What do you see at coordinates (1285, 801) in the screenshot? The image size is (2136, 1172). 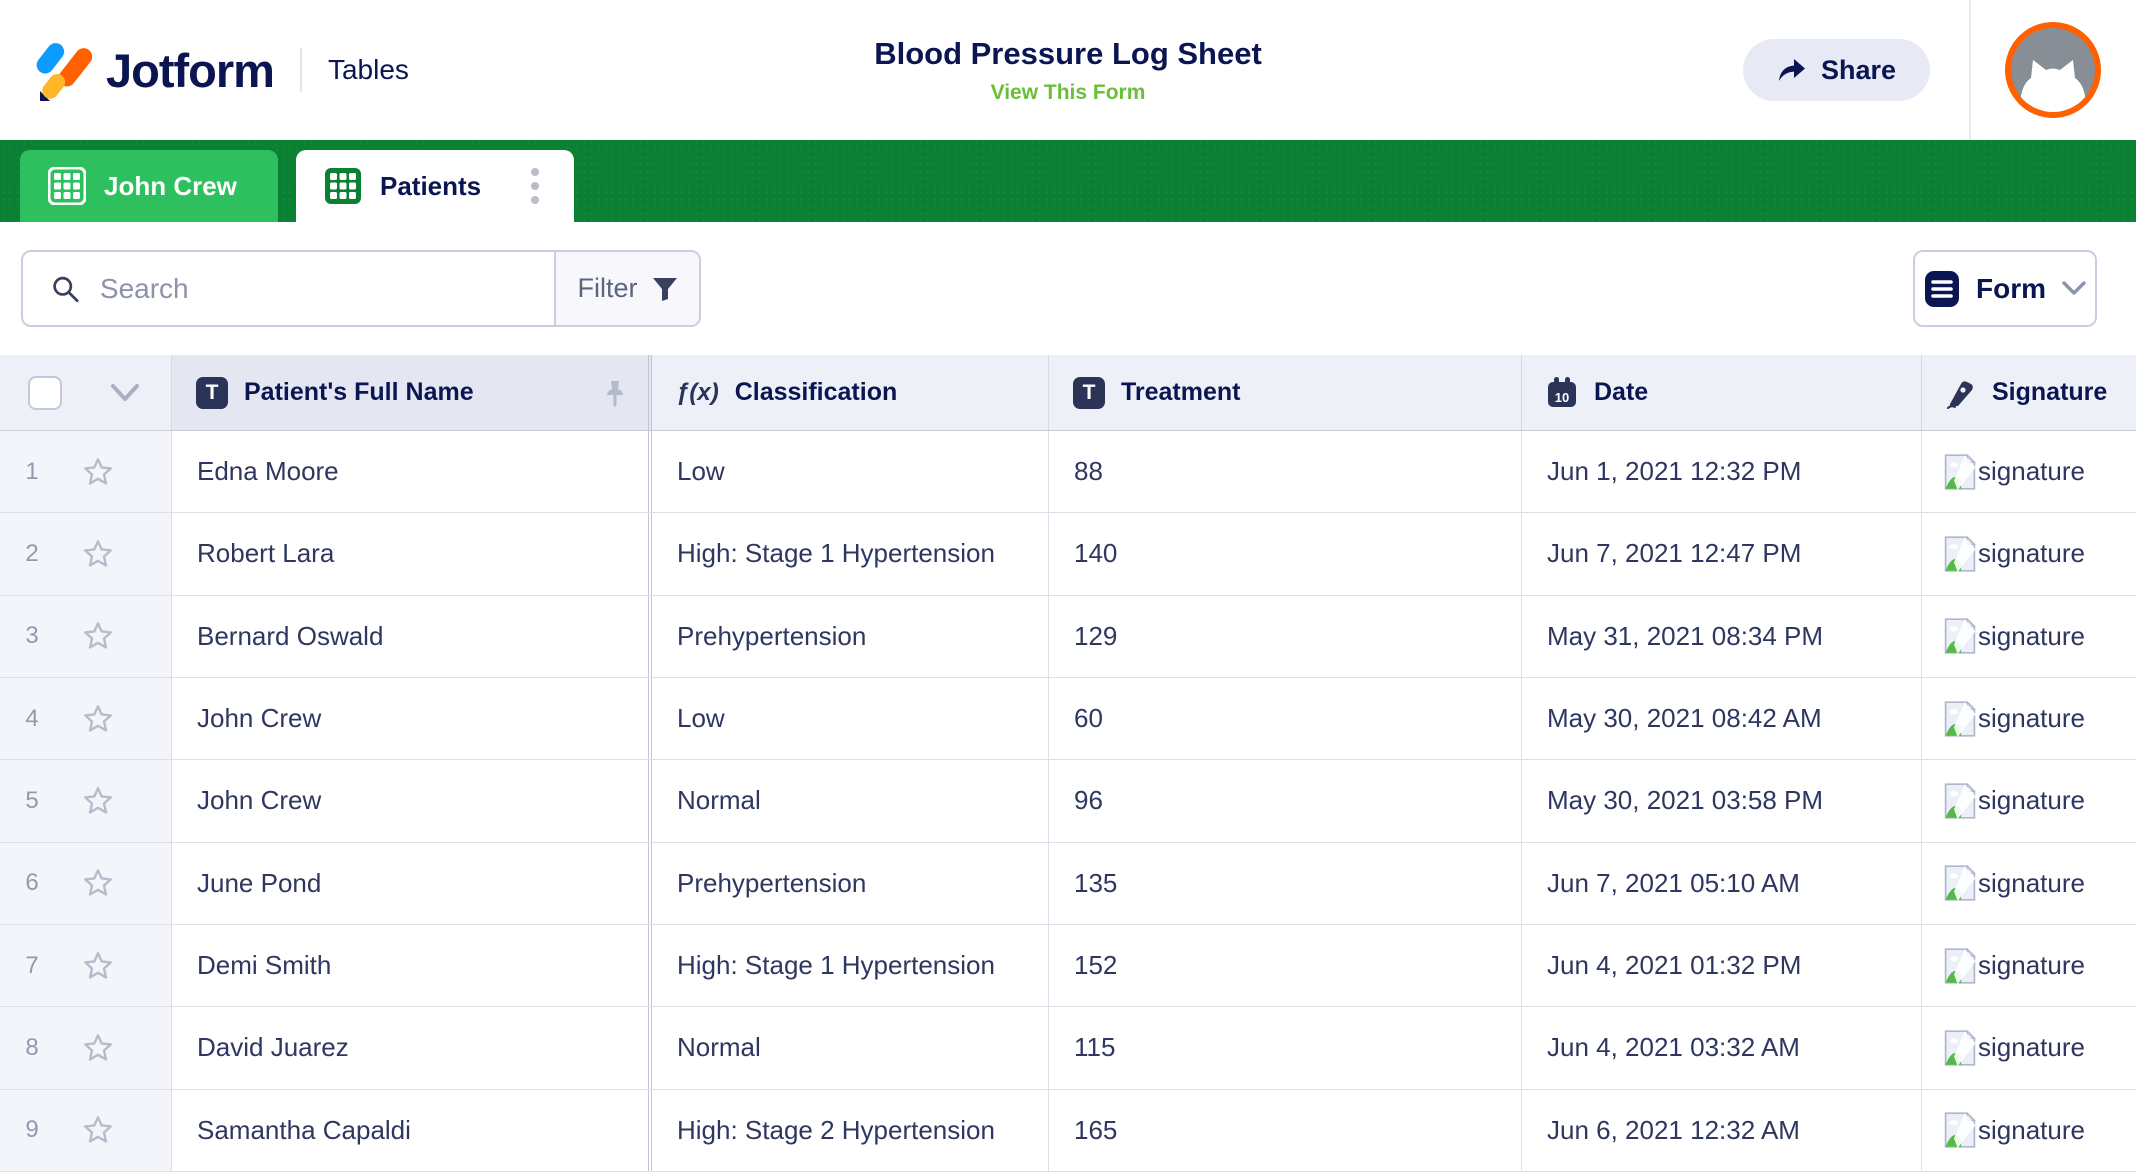 I see `cell-treatment: 96` at bounding box center [1285, 801].